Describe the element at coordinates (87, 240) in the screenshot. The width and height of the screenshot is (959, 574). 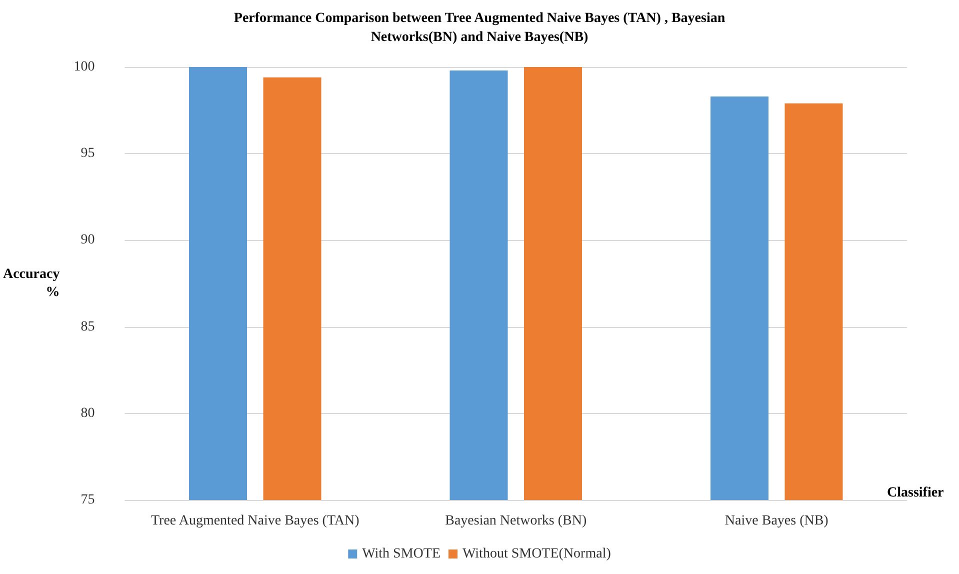
I see `y-tick-label: 90` at that location.